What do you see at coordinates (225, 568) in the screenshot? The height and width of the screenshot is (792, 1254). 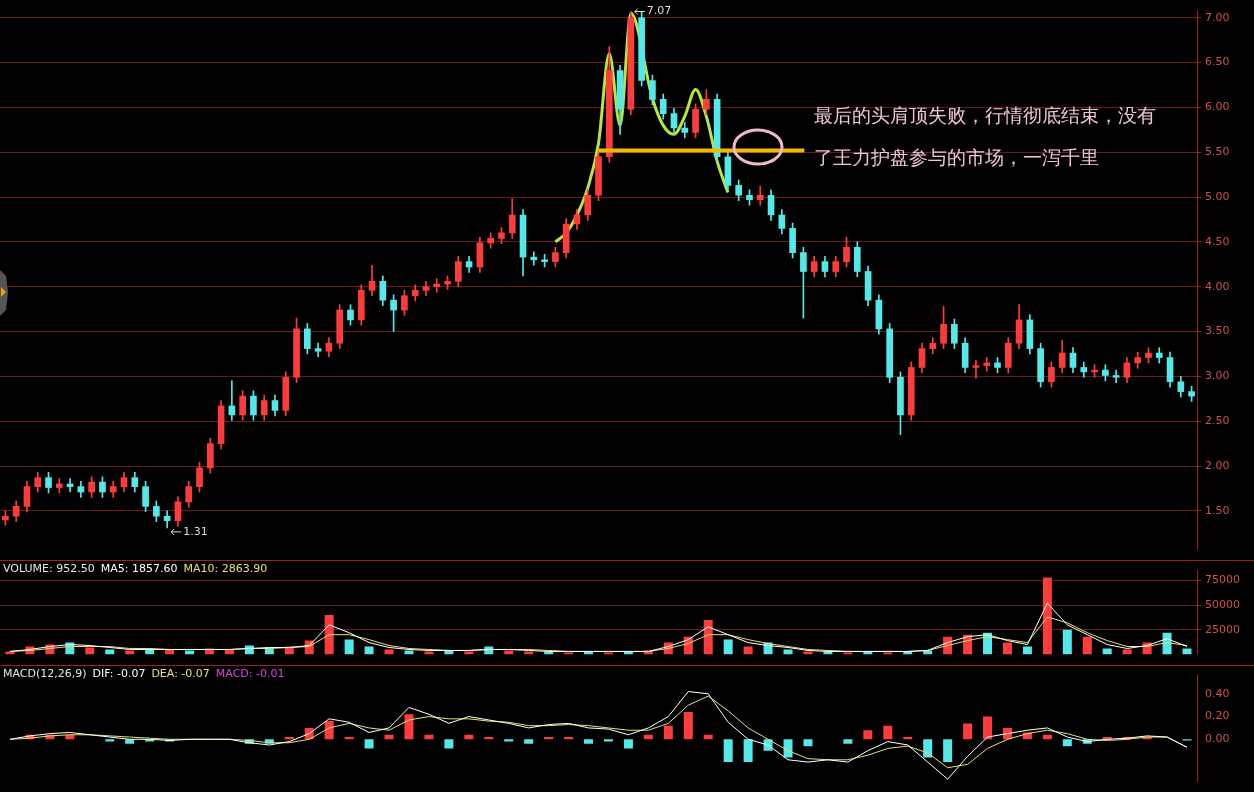 I see `text: MA10: 2863.90` at bounding box center [225, 568].